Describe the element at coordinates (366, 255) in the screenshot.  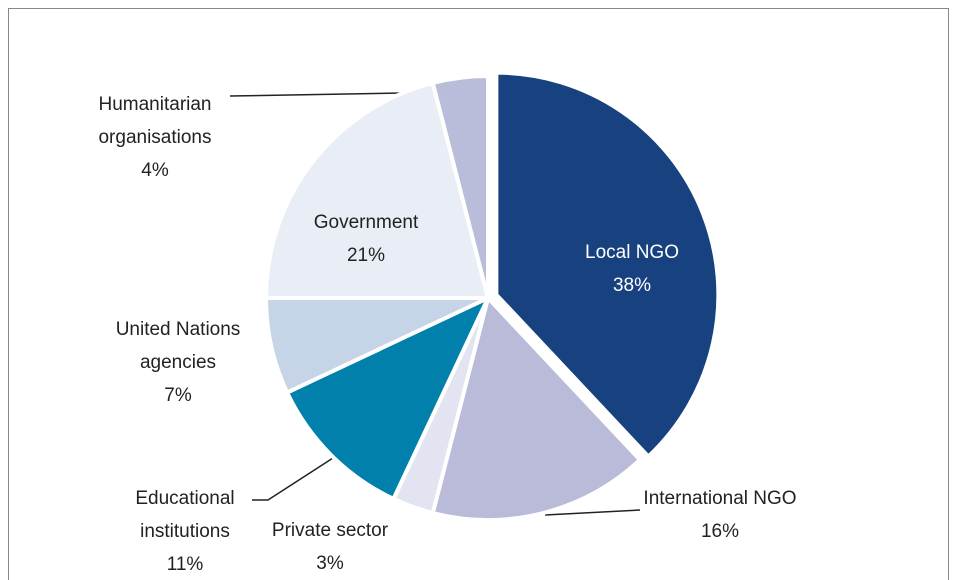
I see `value-label: 21%` at that location.